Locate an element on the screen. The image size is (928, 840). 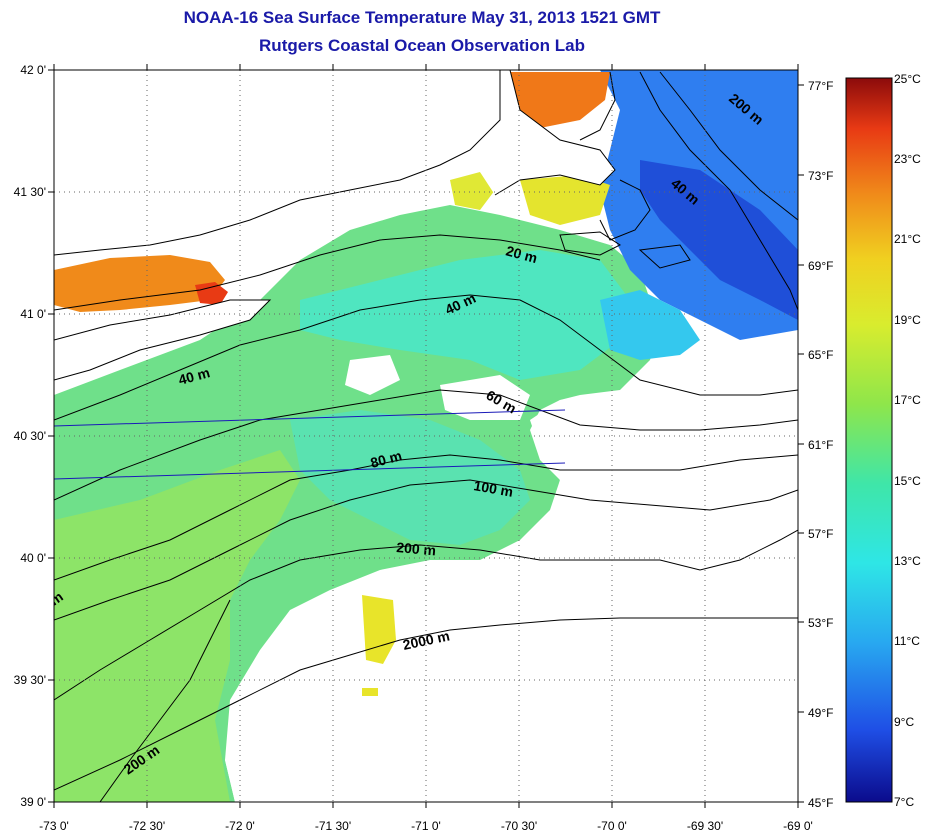
lat-label-41-30: 41 30' is located at coordinates (30, 192).